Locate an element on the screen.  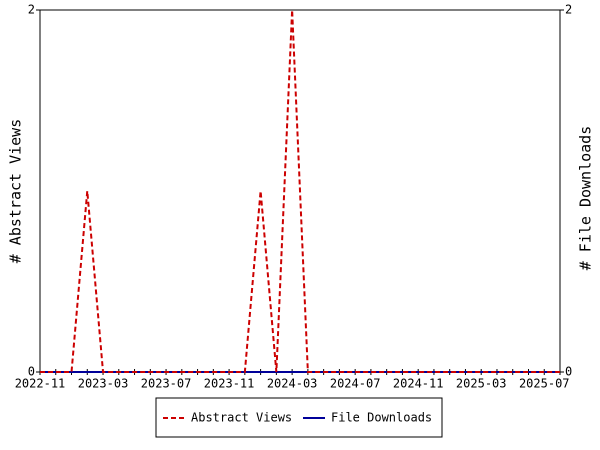
y2-axis-label: # File Downloads is located at coordinates (586, 198).